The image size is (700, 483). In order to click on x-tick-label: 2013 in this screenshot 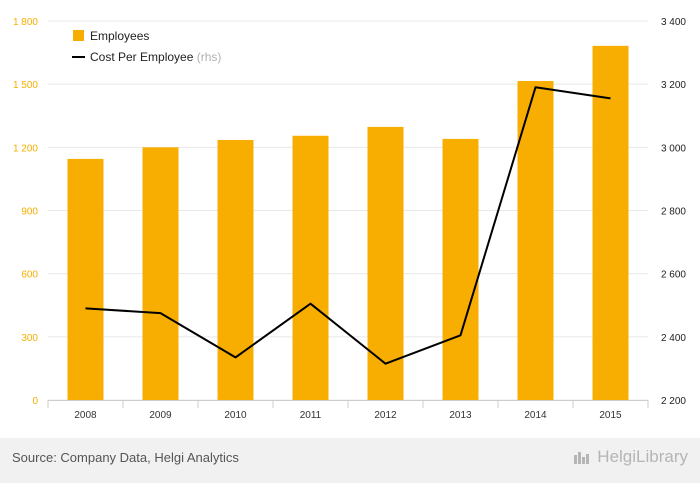, I will do `click(460, 415)`.